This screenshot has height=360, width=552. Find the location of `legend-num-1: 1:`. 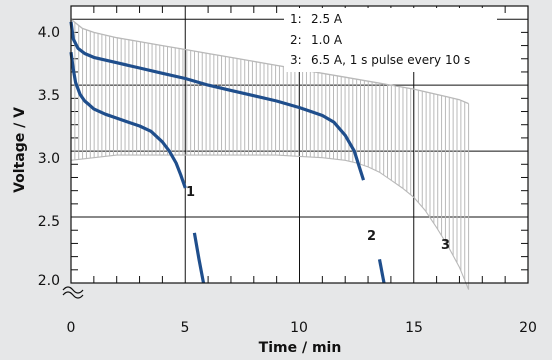

legend-num-1: 1: is located at coordinates (296, 19).